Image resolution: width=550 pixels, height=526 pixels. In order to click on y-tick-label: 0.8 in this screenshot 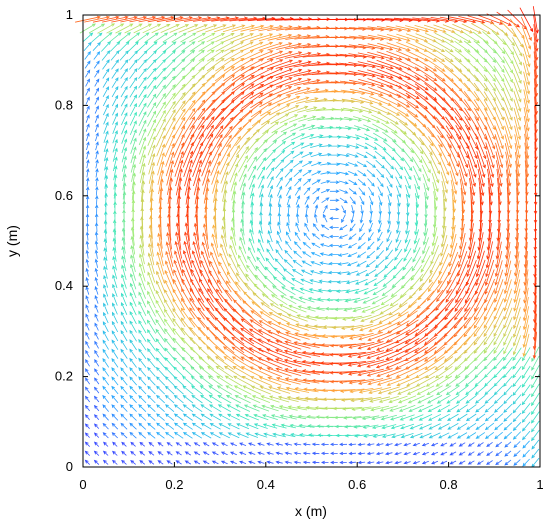, I will do `click(64, 104)`.